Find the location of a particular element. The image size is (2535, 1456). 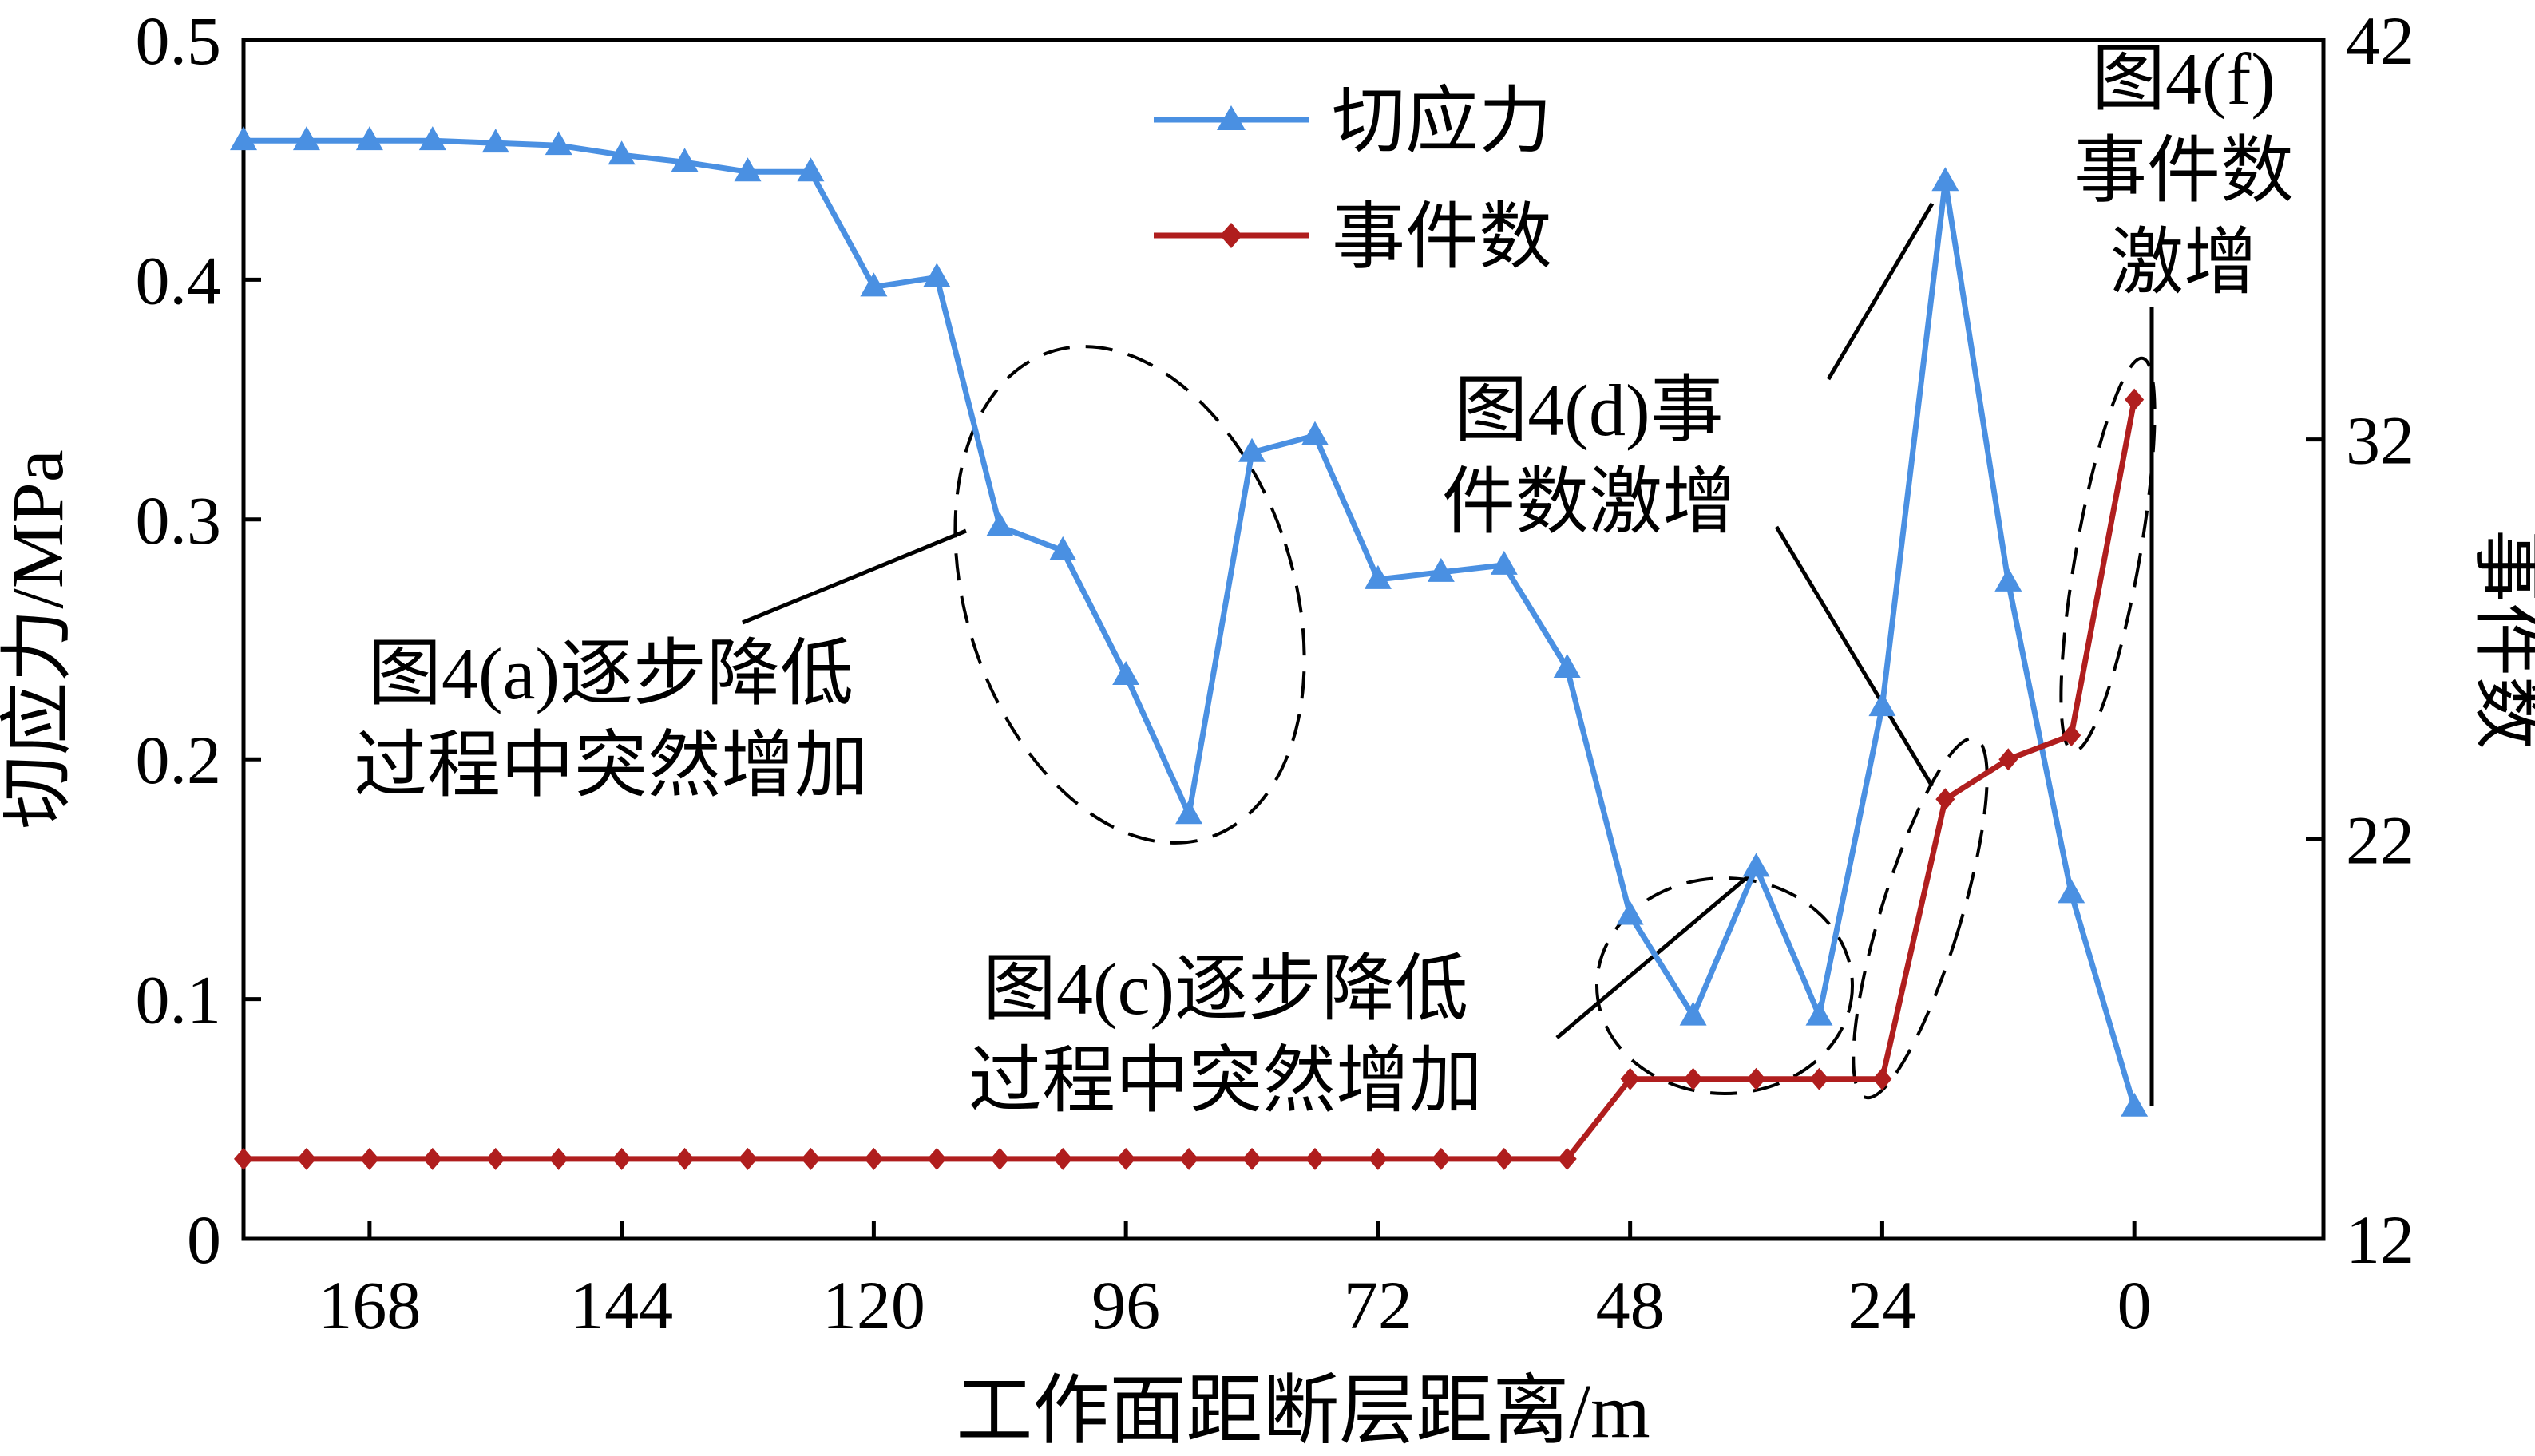

y2-tick-label: 12 is located at coordinates (2380, 1239).